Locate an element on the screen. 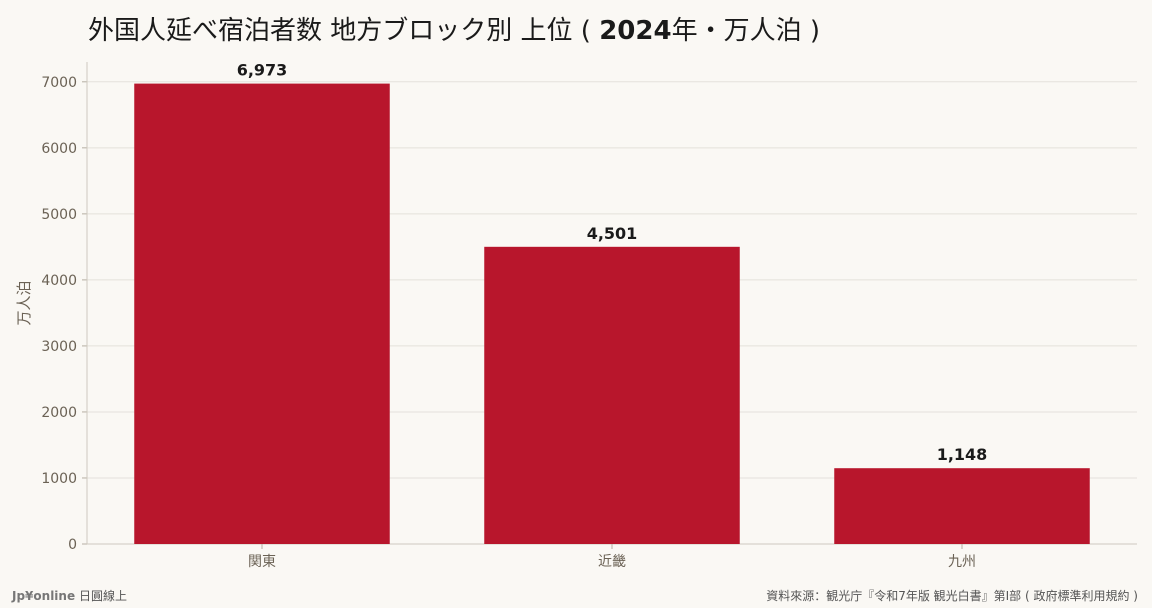  chart-title-suffix: 年・万人泊 ) is located at coordinates (745, 31).